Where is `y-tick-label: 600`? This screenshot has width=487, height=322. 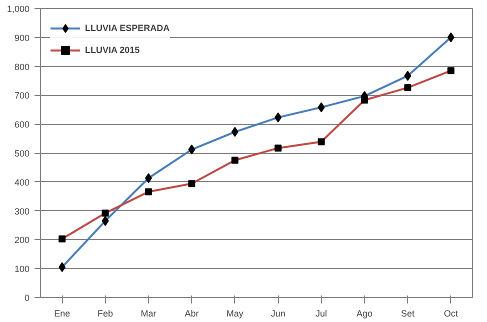 y-tick-label: 600 is located at coordinates (22, 125).